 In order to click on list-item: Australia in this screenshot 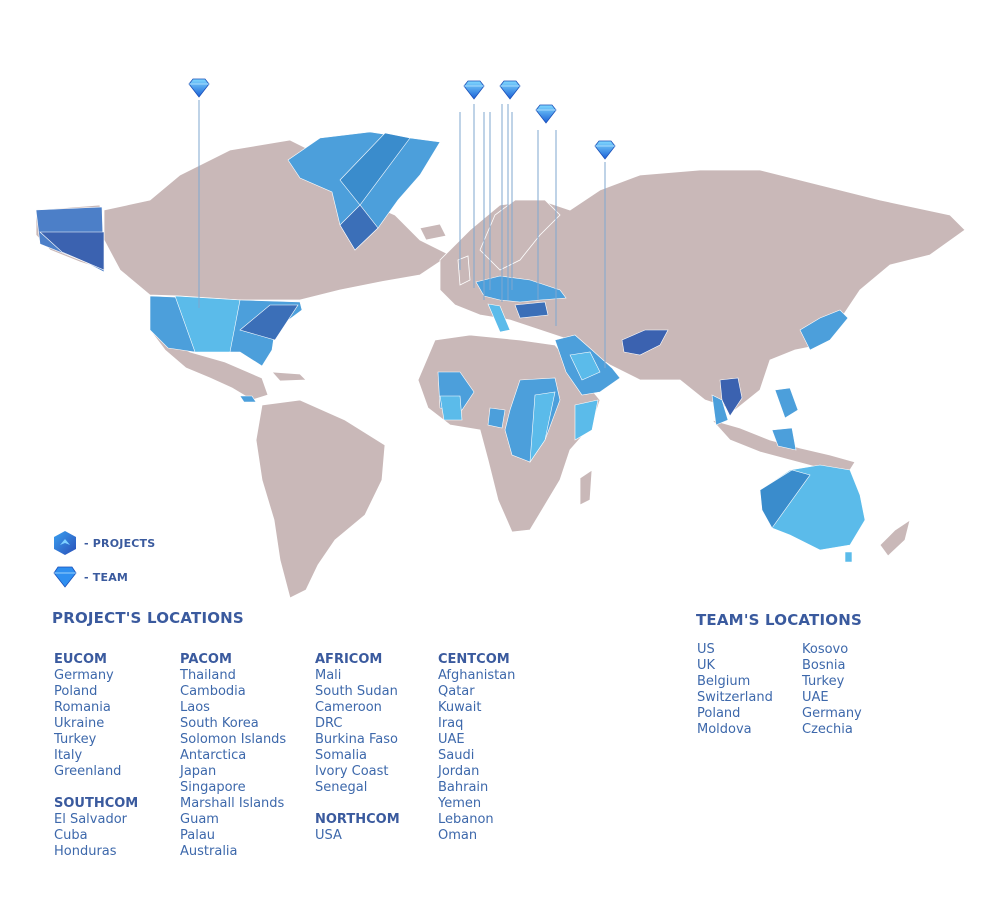, I will do `click(209, 851)`.